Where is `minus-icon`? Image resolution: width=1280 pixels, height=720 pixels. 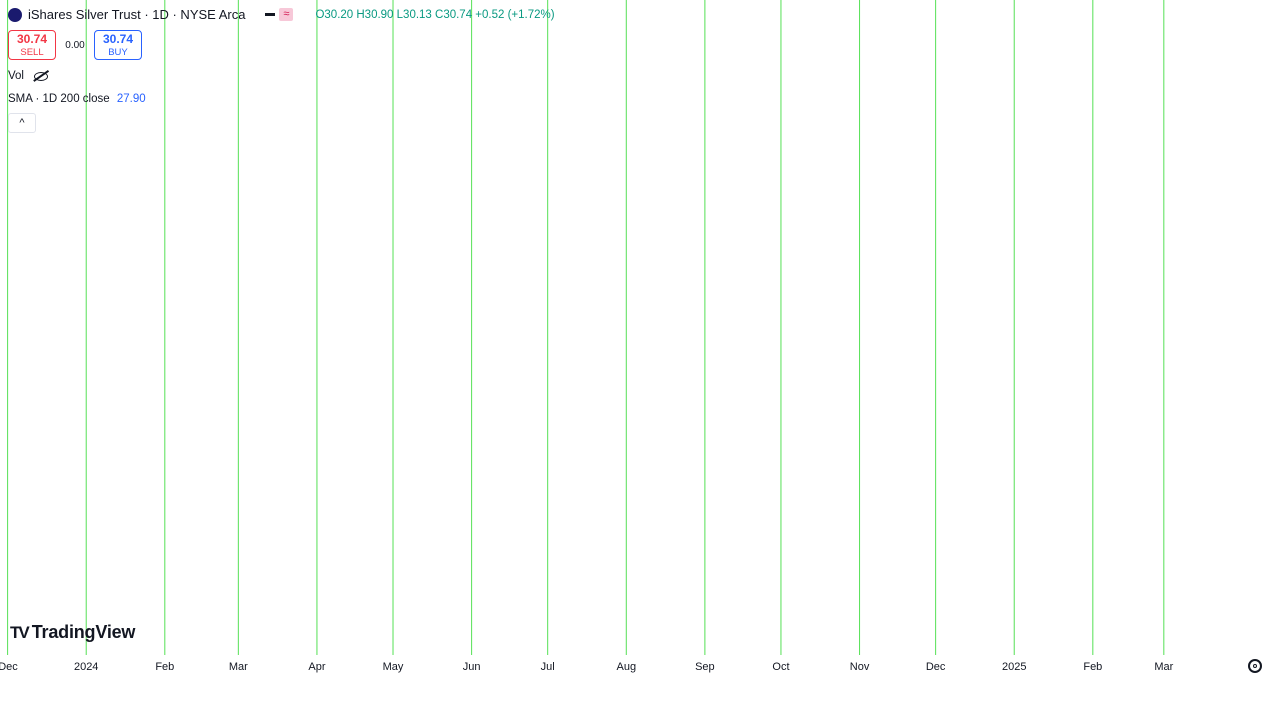 minus-icon is located at coordinates (270, 14).